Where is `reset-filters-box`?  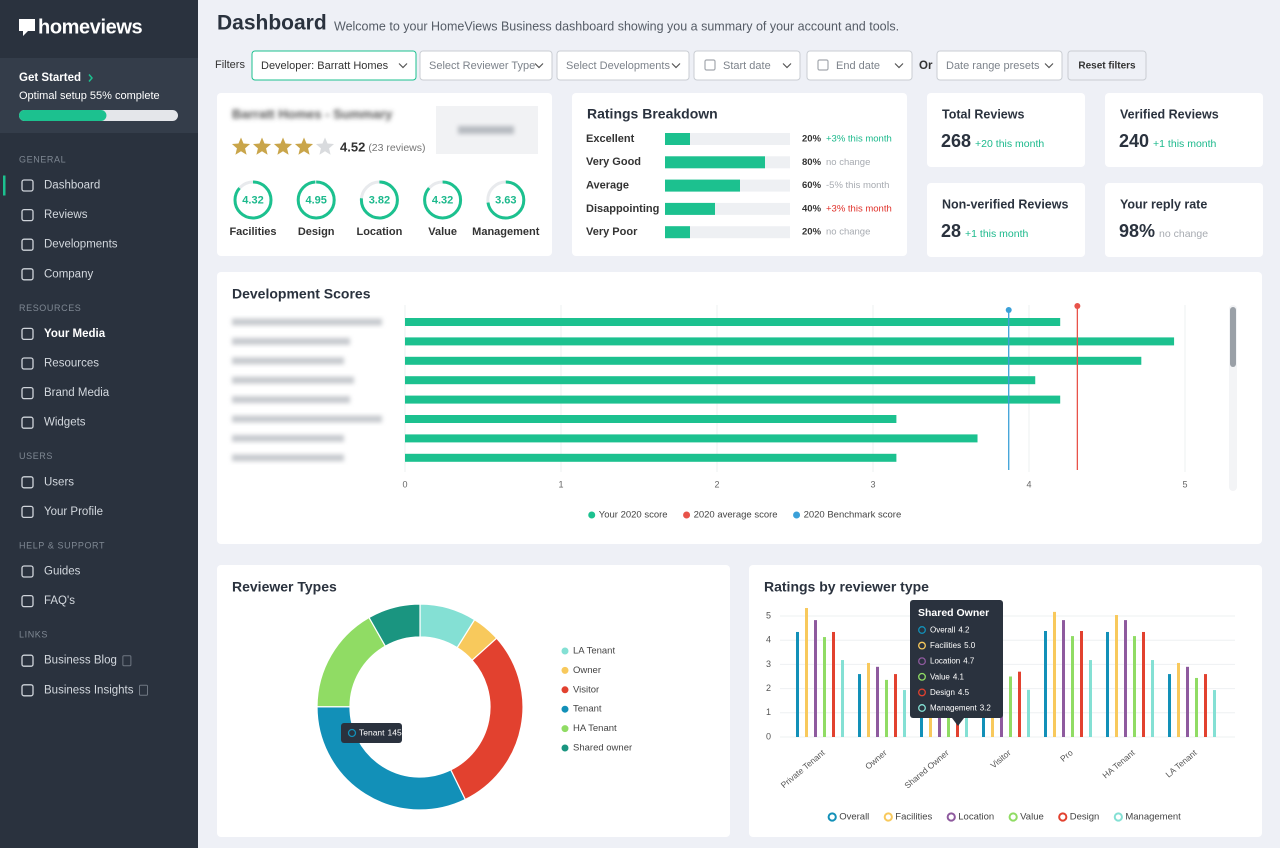
reset-filters-box is located at coordinates (1107, 65).